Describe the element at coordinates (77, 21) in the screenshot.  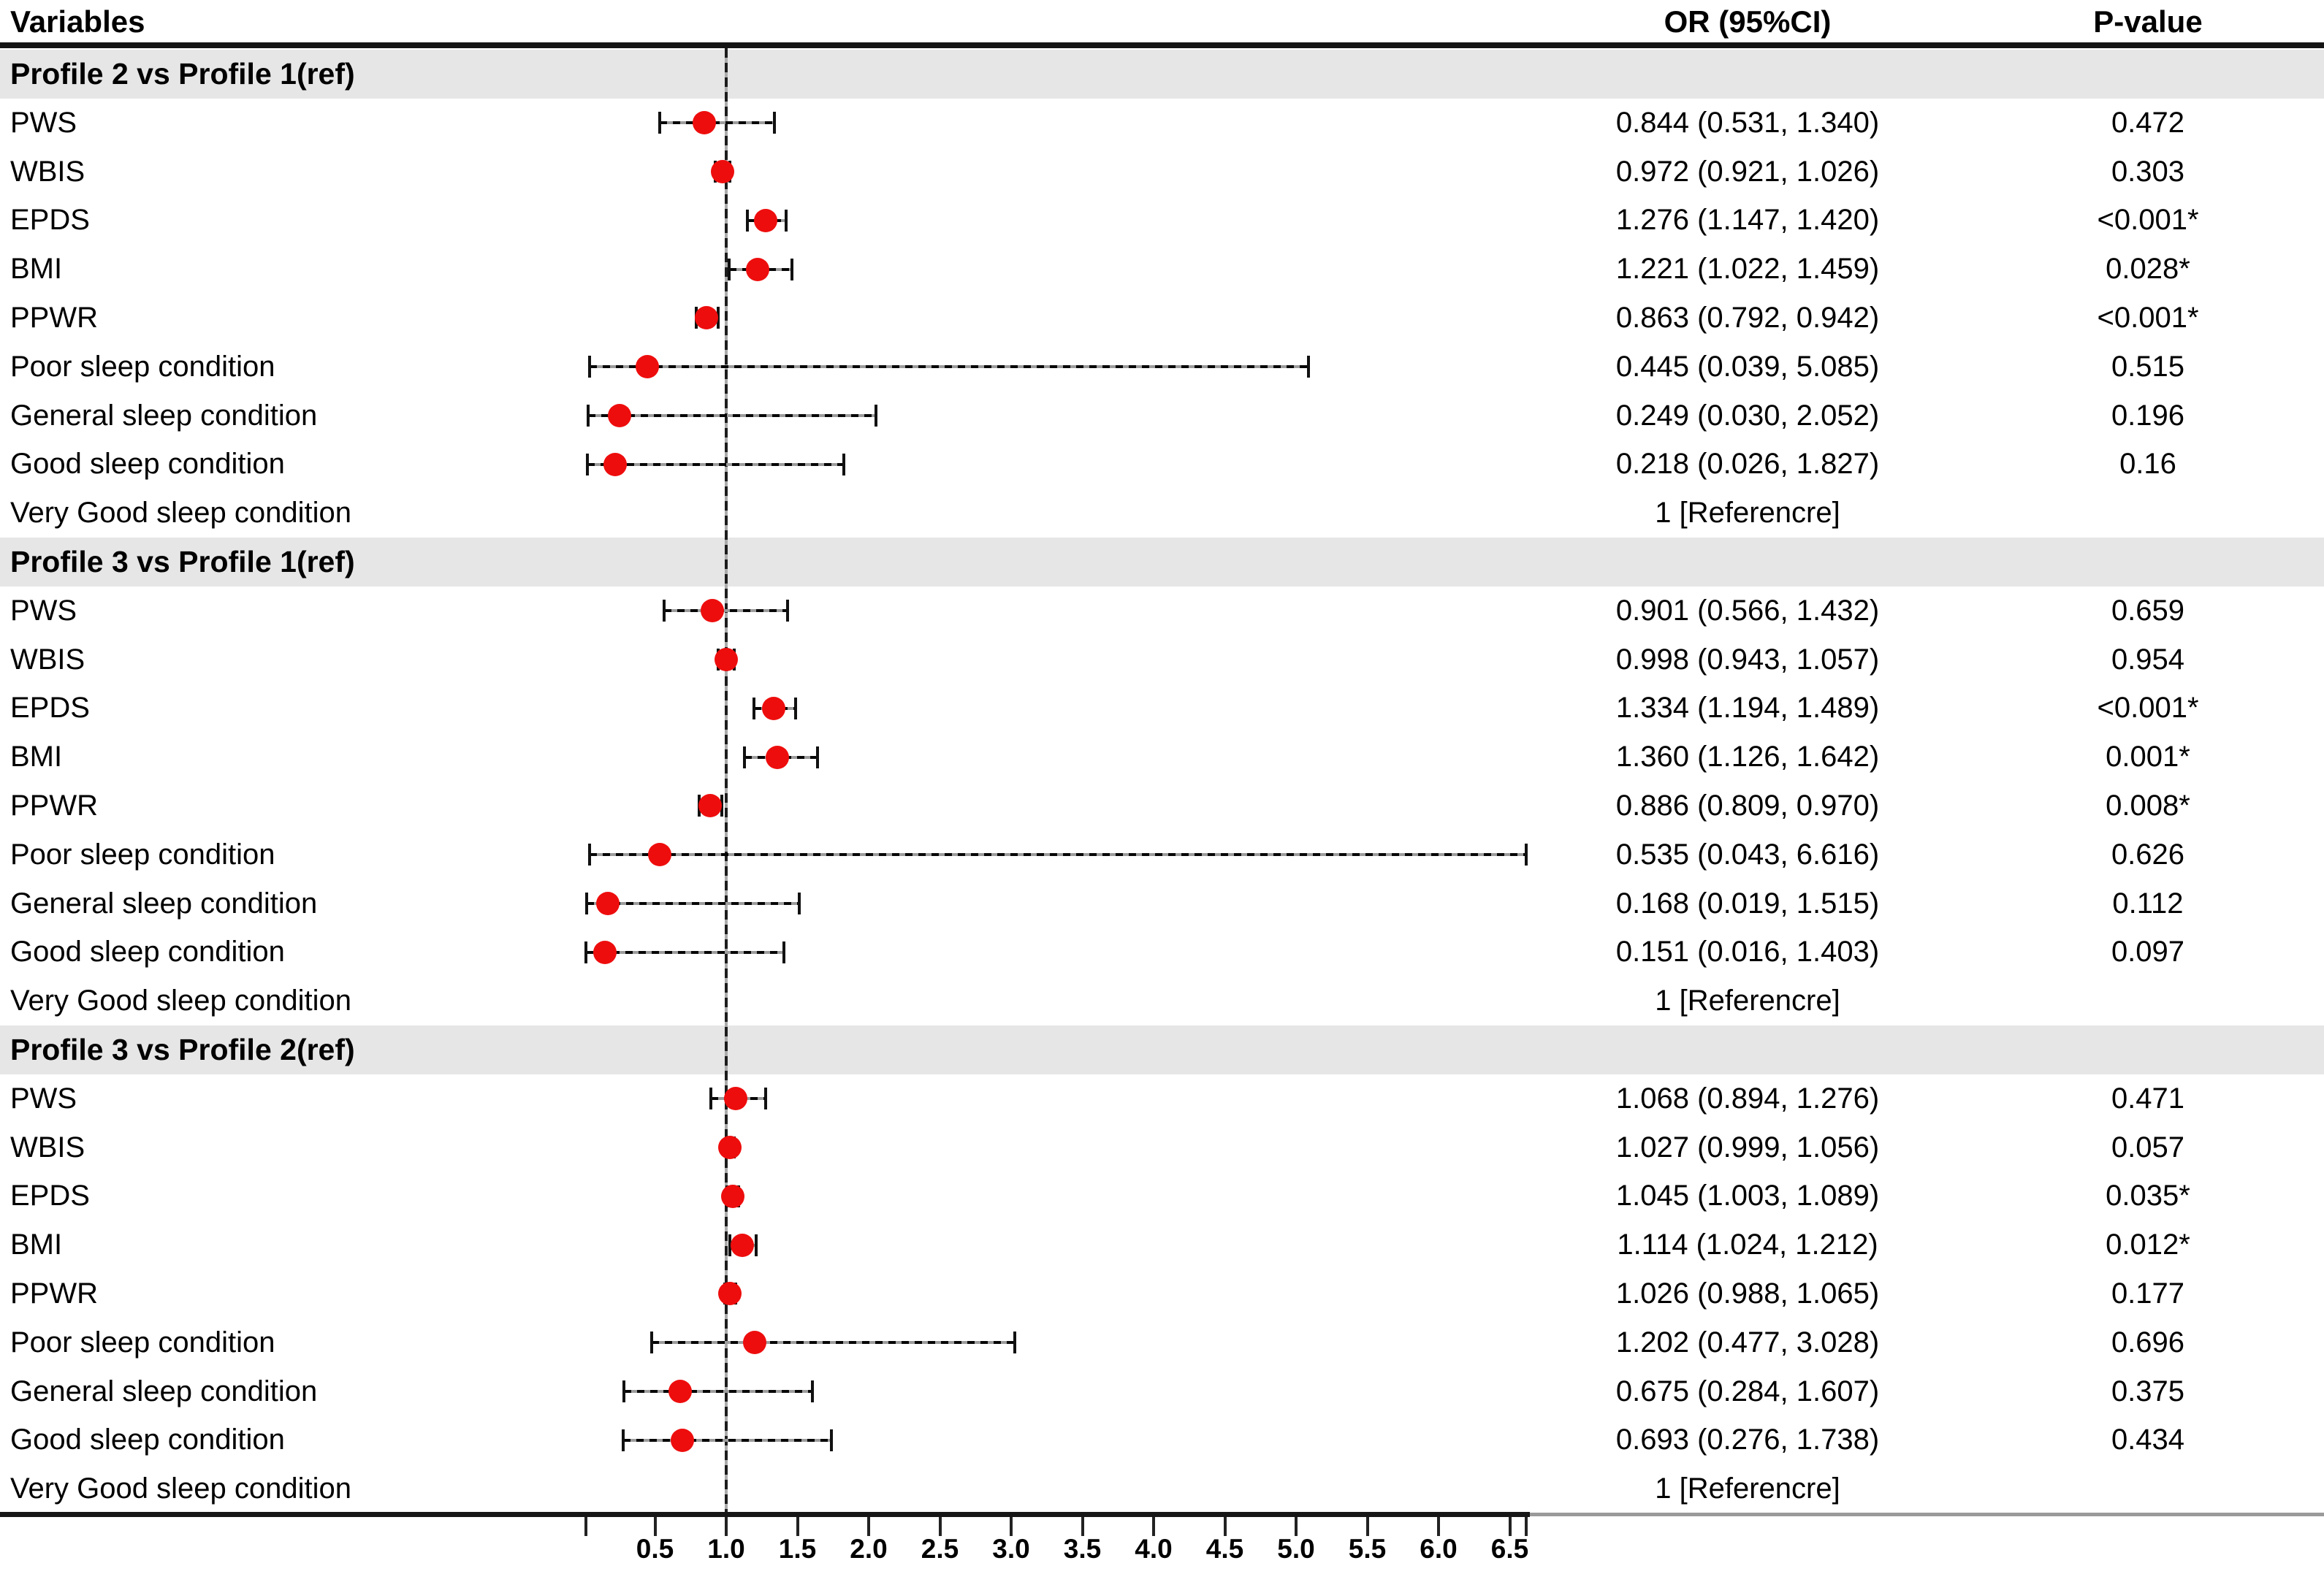
I see `column-header-variables: Variables` at that location.